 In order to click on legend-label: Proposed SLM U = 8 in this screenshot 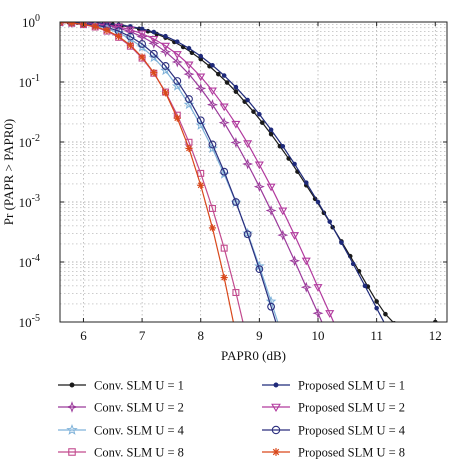, I will do `click(351, 453)`.